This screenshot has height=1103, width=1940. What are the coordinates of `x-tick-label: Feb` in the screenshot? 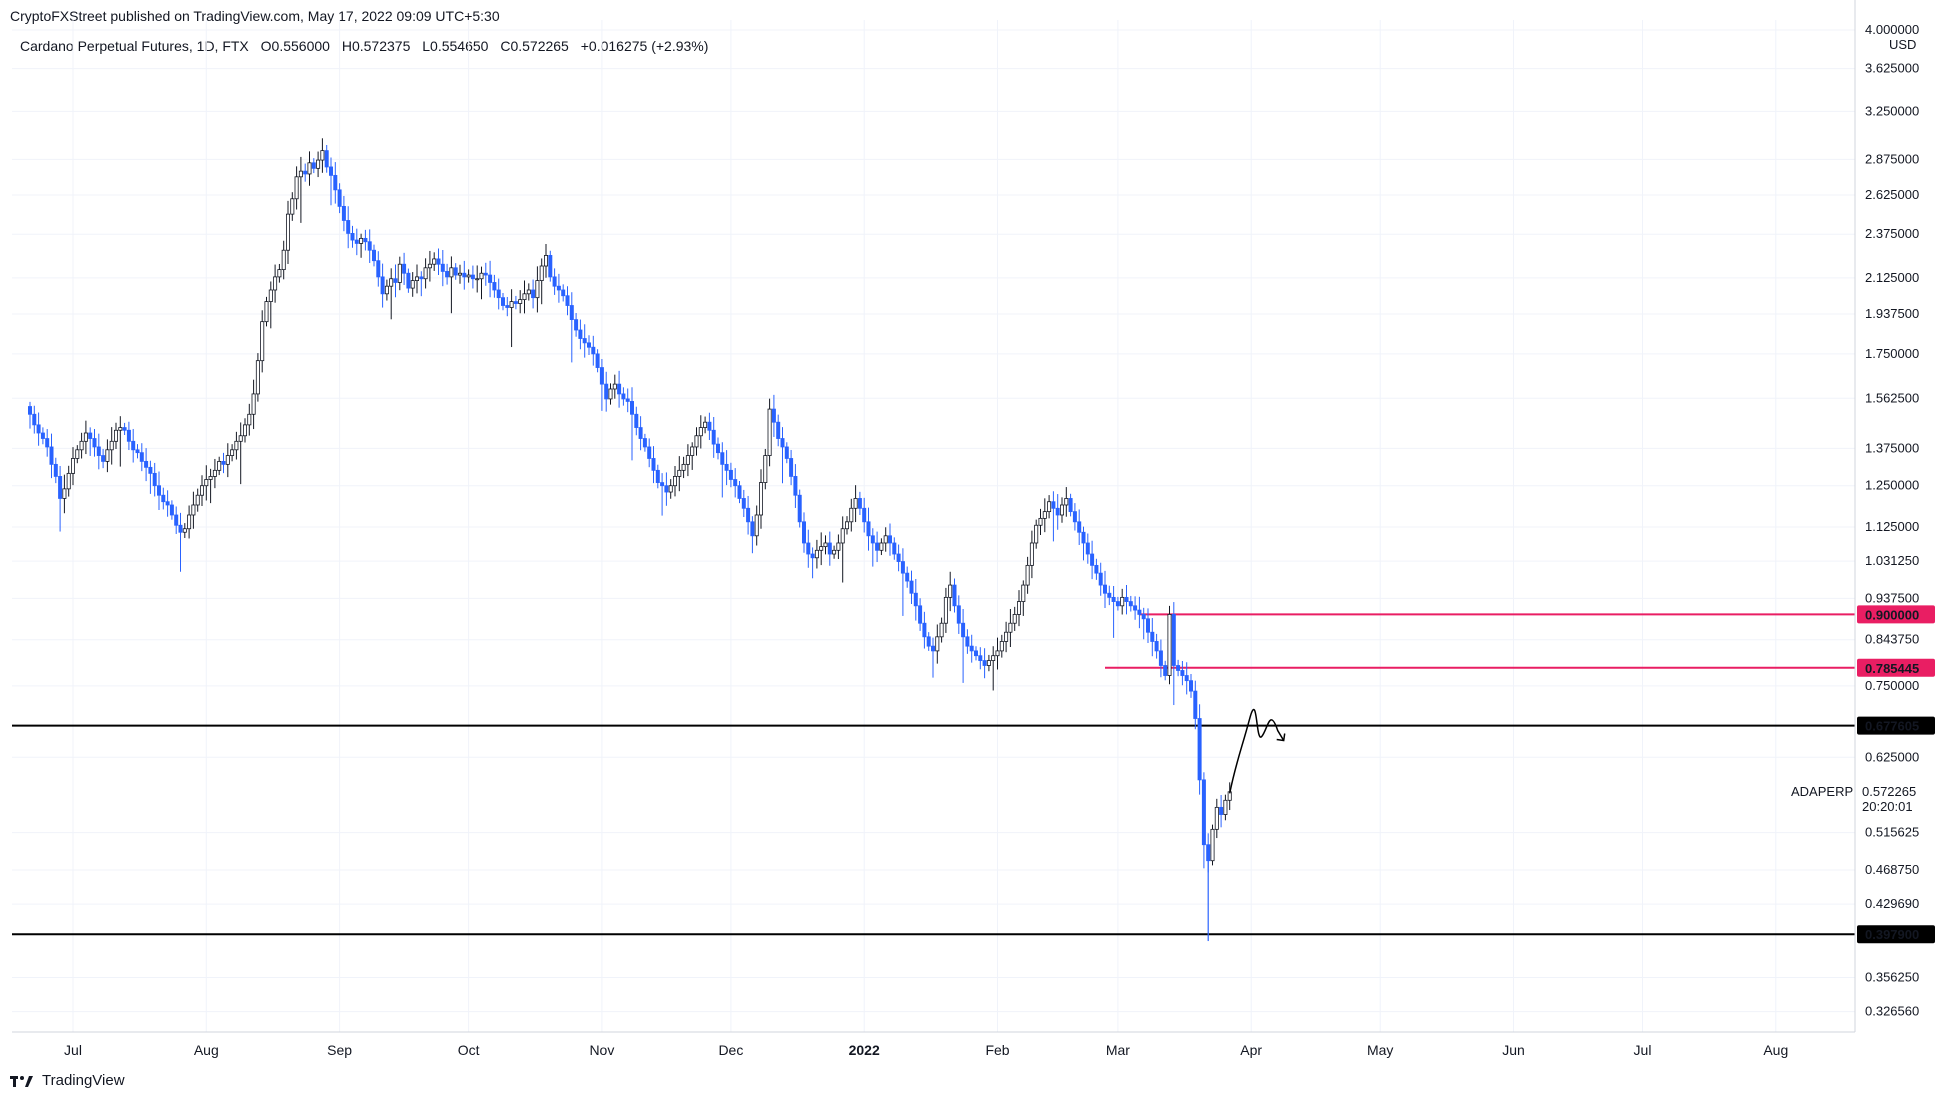 It's located at (997, 1050).